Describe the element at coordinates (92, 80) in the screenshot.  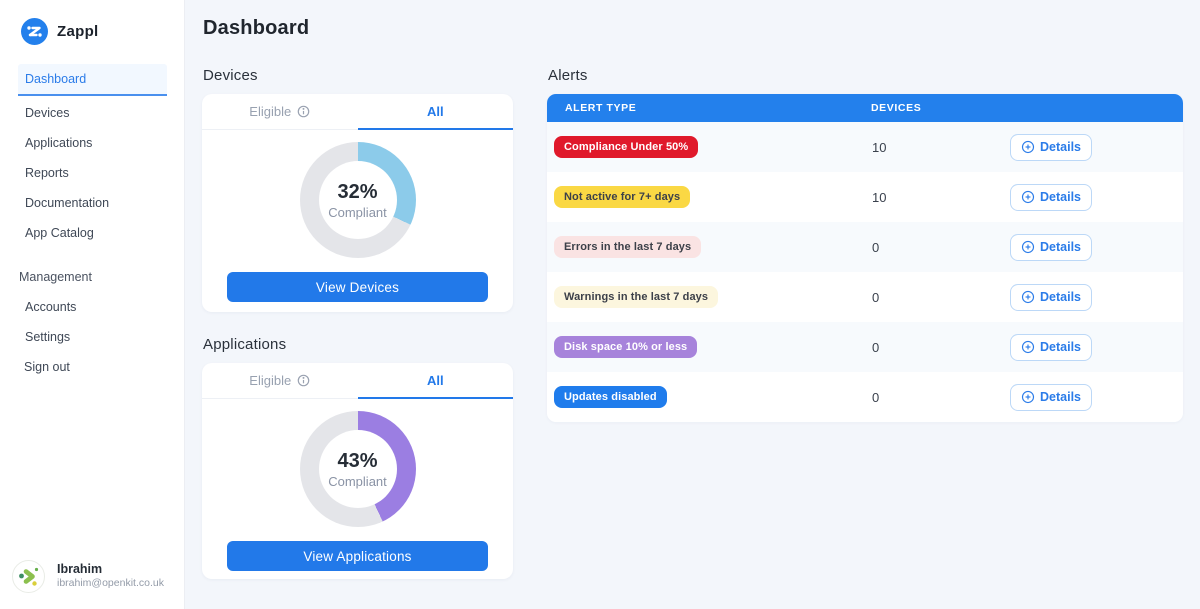
I see `sidebar-item-dashboard: Dashboard` at that location.